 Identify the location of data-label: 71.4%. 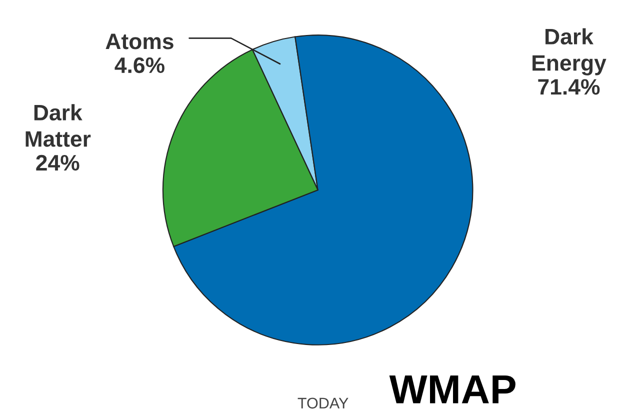
(569, 87).